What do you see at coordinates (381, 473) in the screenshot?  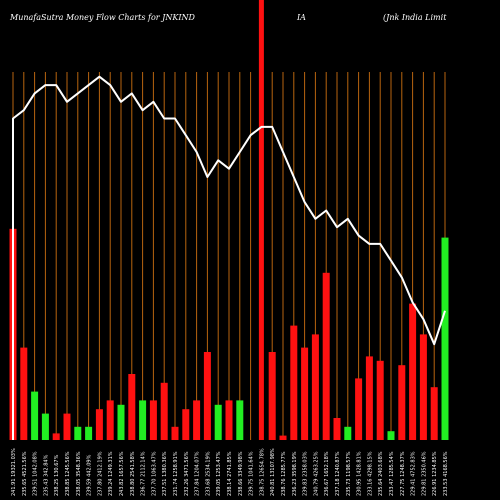 I see `x-tick-label-34: 235.64 2403.68%` at bounding box center [381, 473].